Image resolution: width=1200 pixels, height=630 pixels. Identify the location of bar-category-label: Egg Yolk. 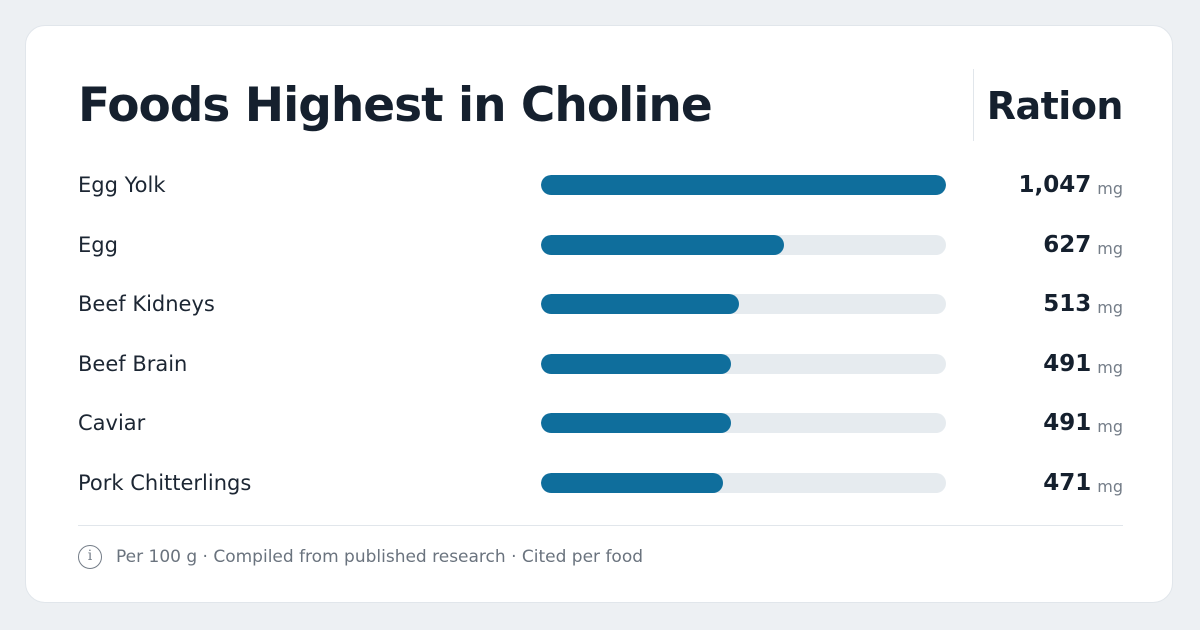
(122, 185).